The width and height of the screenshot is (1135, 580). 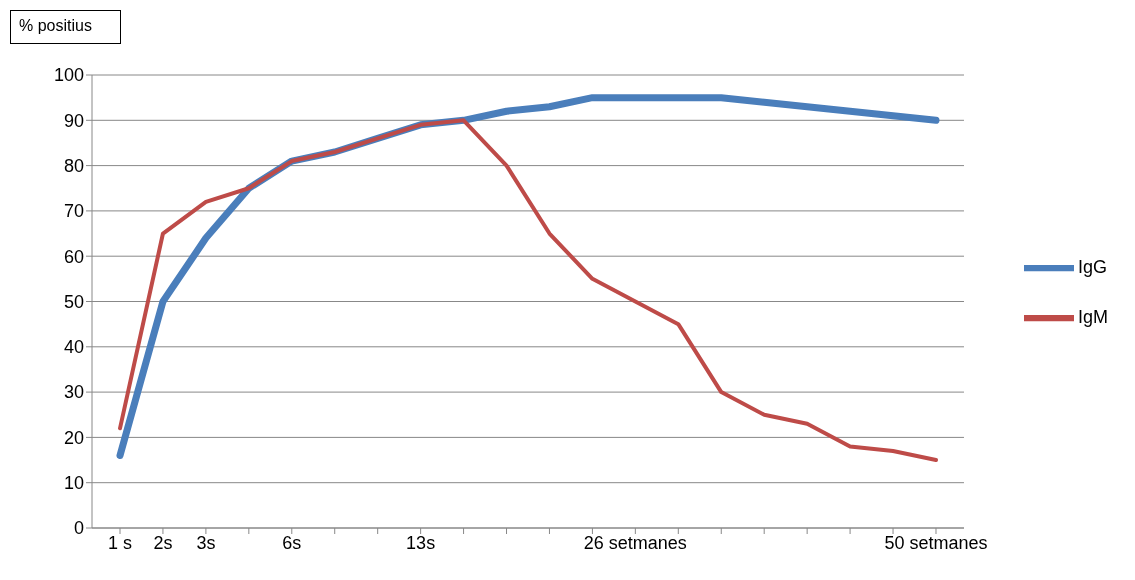 What do you see at coordinates (421, 542) in the screenshot?
I see `x-tick-label: 13s` at bounding box center [421, 542].